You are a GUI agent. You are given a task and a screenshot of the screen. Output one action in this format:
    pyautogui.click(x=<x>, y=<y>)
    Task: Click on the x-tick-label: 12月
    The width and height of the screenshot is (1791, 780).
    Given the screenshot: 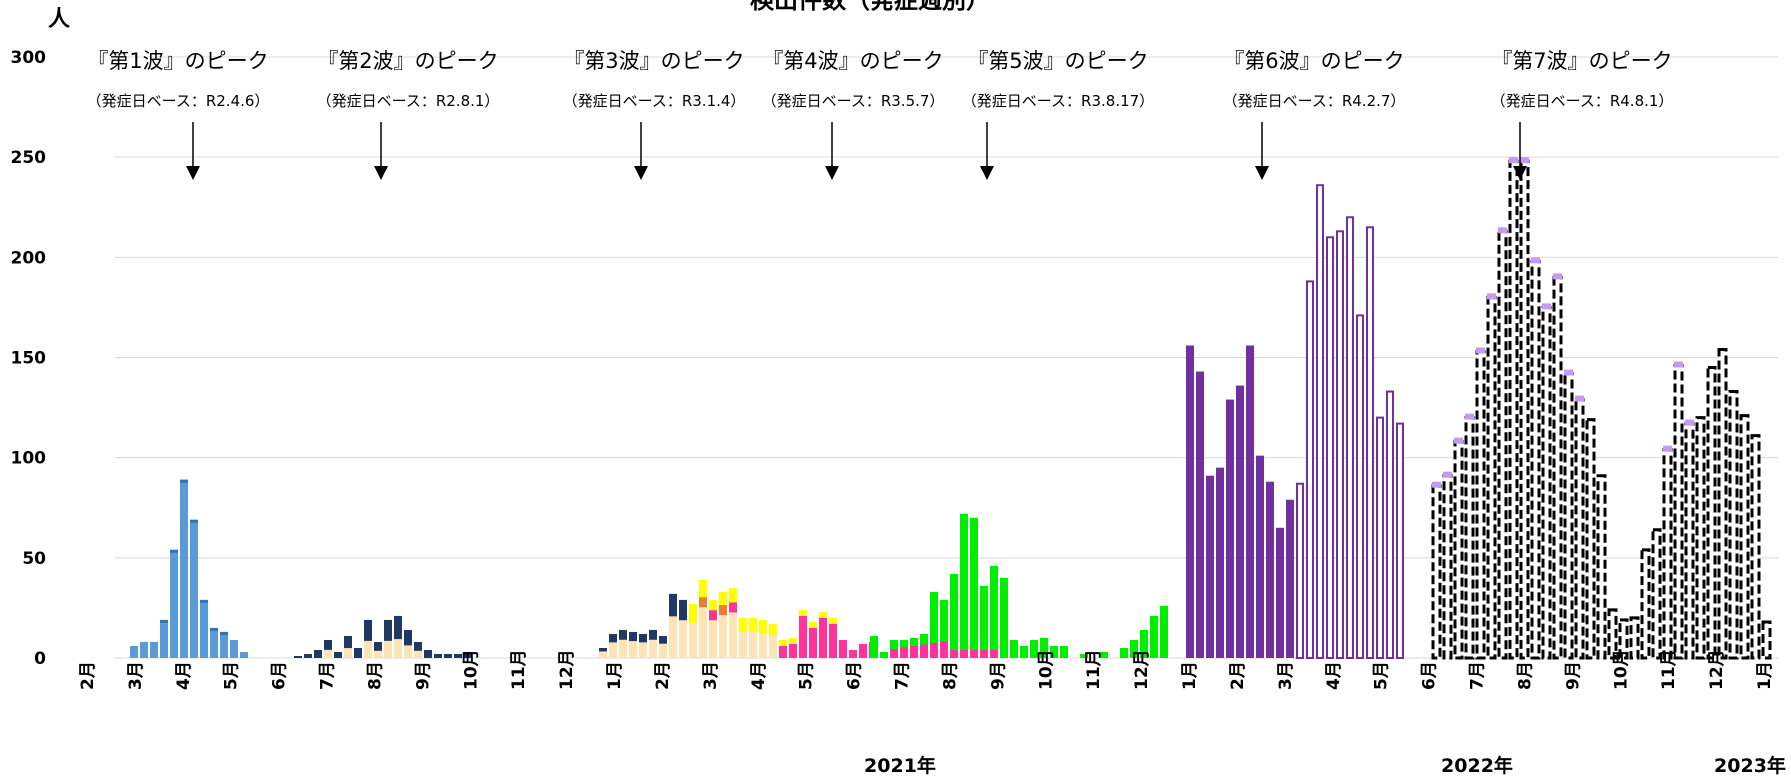 What is the action you would take?
    pyautogui.click(x=567, y=669)
    